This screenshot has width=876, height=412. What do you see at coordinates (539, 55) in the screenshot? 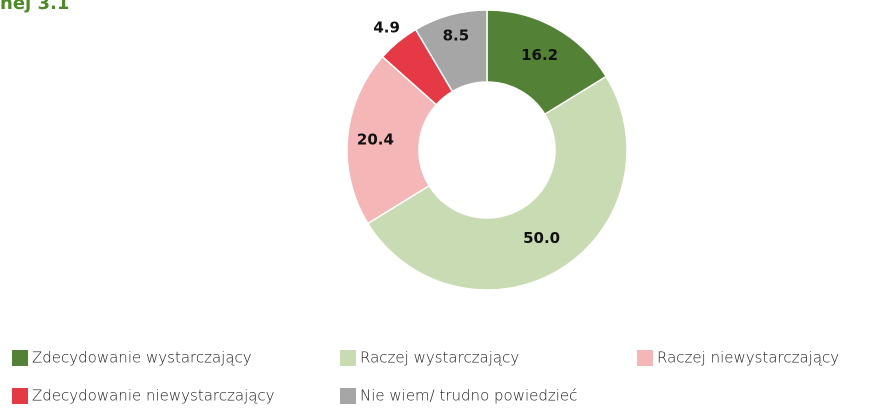
I see `data-label: 16.2` at bounding box center [539, 55].